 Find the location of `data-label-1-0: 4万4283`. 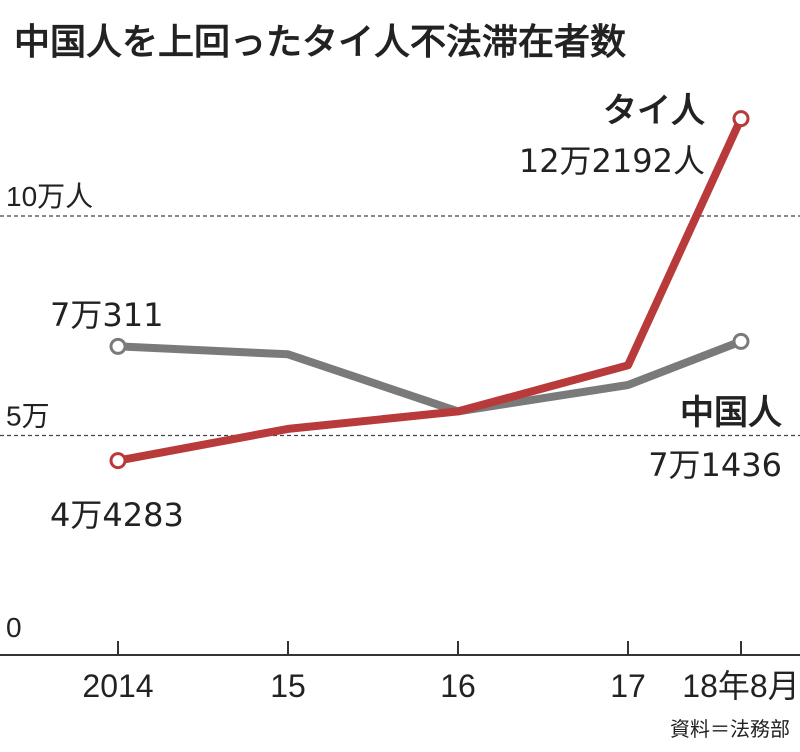

data-label-1-0: 4万4283 is located at coordinates (117, 515).